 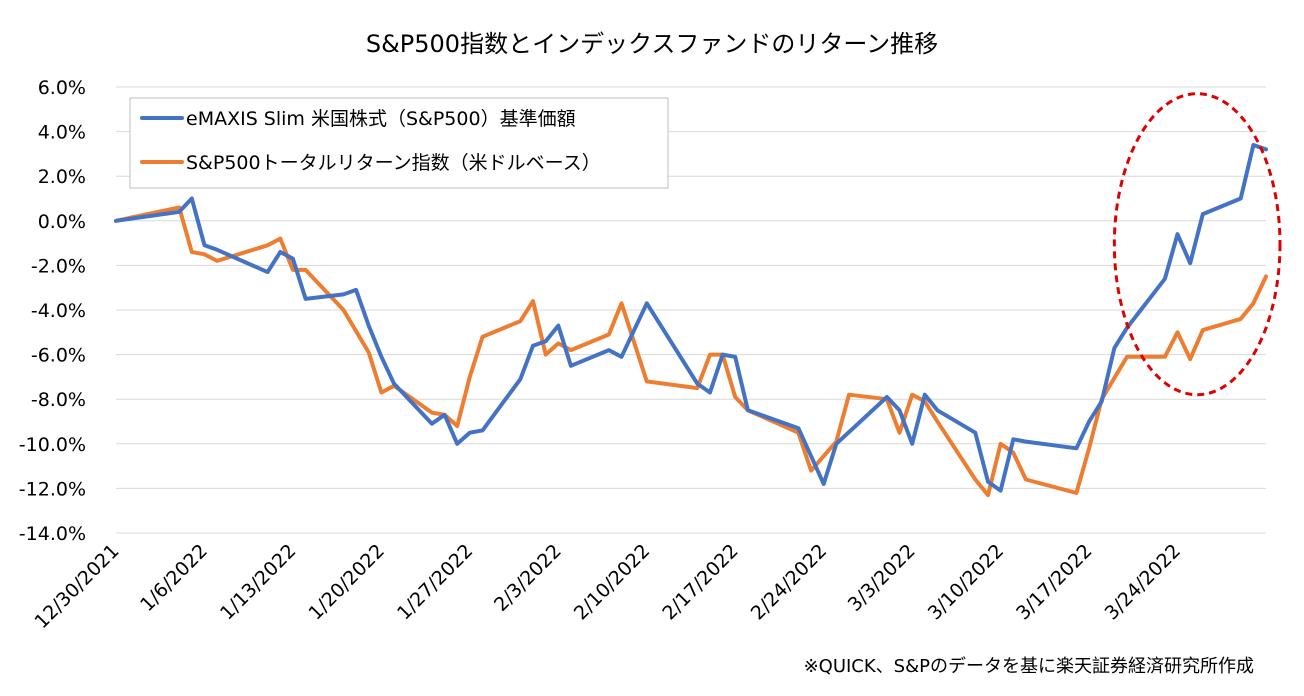 I want to click on x-tick-label: 2/3/2022, so click(x=528, y=578).